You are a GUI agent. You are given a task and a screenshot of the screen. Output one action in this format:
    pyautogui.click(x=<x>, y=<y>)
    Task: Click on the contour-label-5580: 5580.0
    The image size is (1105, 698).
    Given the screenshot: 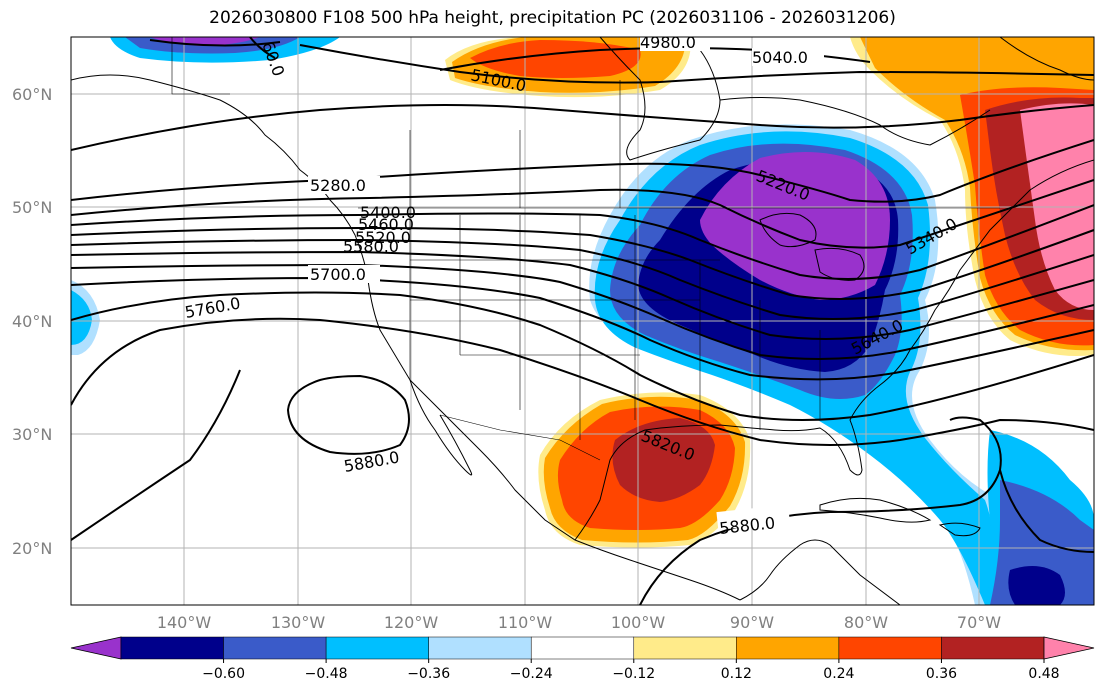 What is the action you would take?
    pyautogui.click(x=371, y=246)
    